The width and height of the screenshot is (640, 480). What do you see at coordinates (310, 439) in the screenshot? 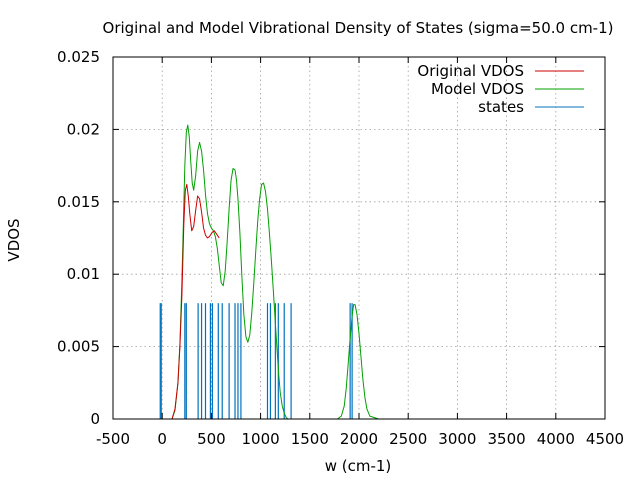
I see `x-tick-label: 1500` at bounding box center [310, 439].